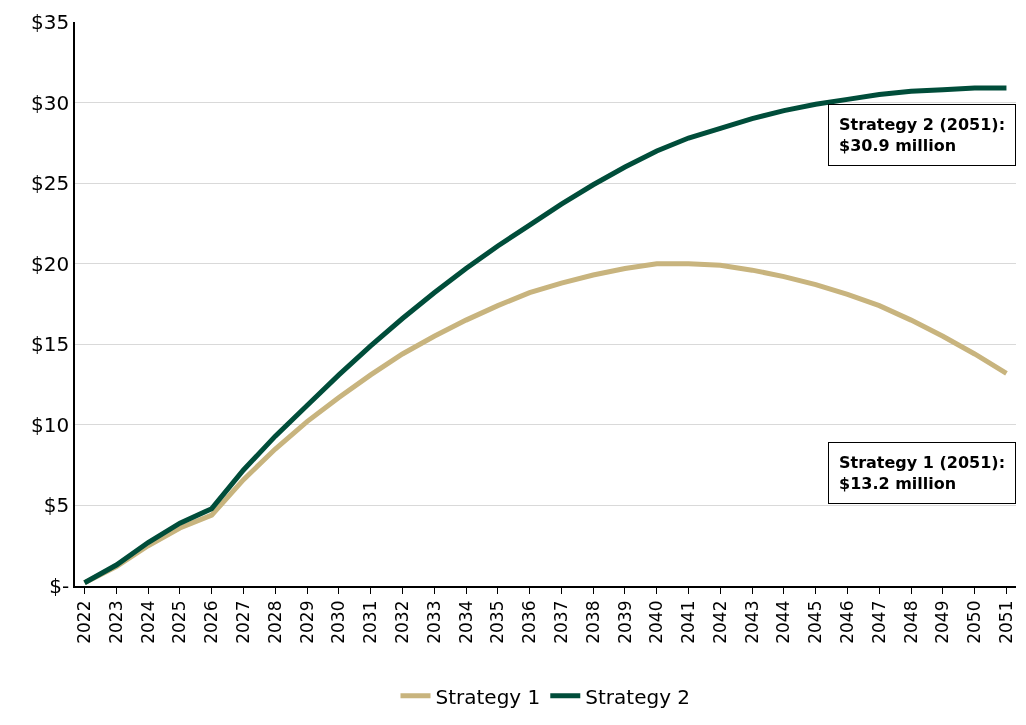 This screenshot has width=1026, height=725. What do you see at coordinates (433, 622) in the screenshot?
I see `x-tick-label: 2033` at bounding box center [433, 622].